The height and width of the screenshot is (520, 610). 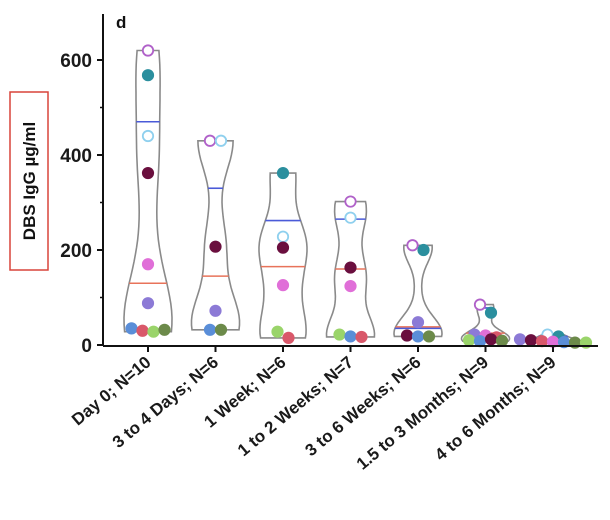 I want to click on y-axis-label-group: DBS IgG µg/ml, so click(x=29, y=181).